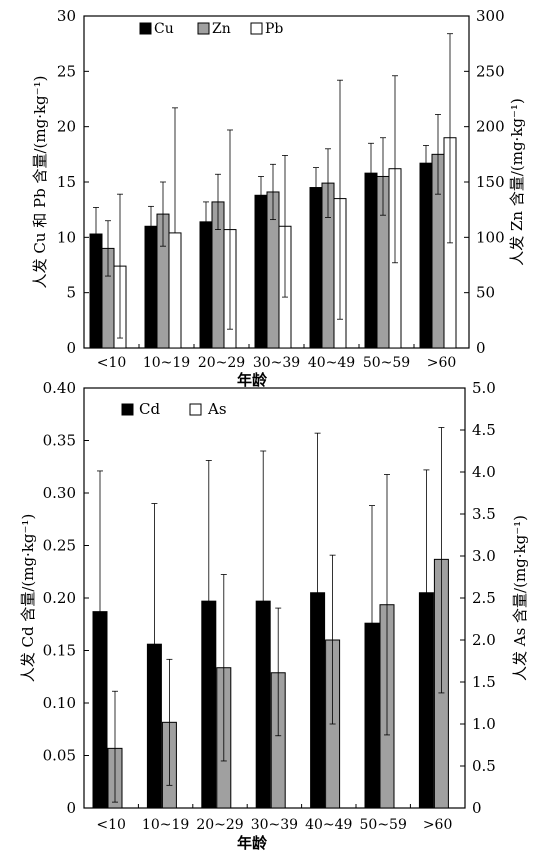 Image resolution: width=560 pixels, height=858 pixels. What do you see at coordinates (484, 724) in the screenshot?
I see `y-tick-label-right: 1.0` at bounding box center [484, 724].